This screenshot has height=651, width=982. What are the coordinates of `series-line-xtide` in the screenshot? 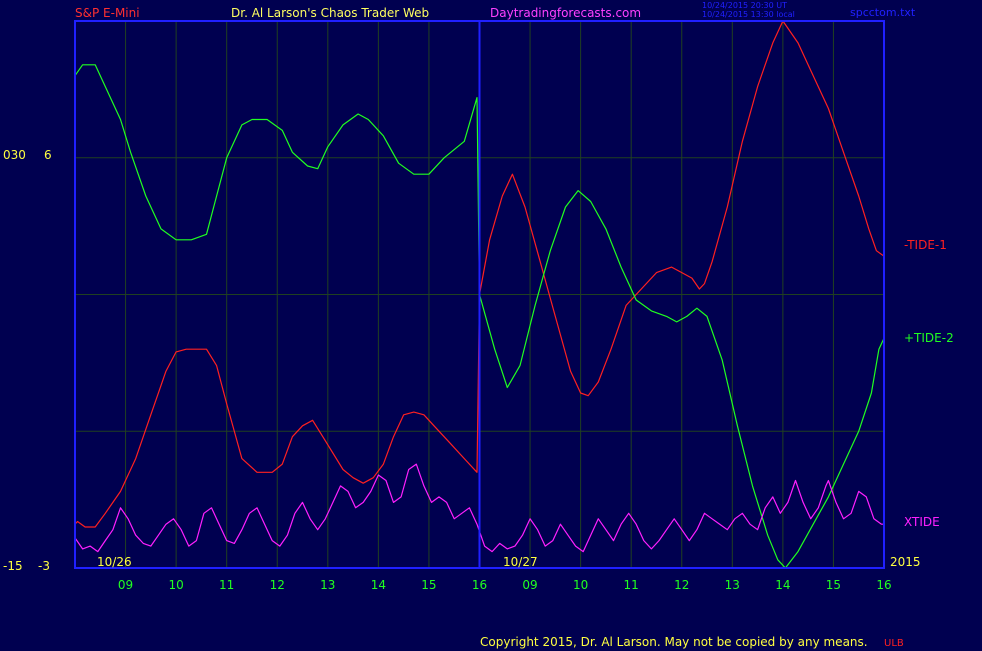 It's located at (479, 508).